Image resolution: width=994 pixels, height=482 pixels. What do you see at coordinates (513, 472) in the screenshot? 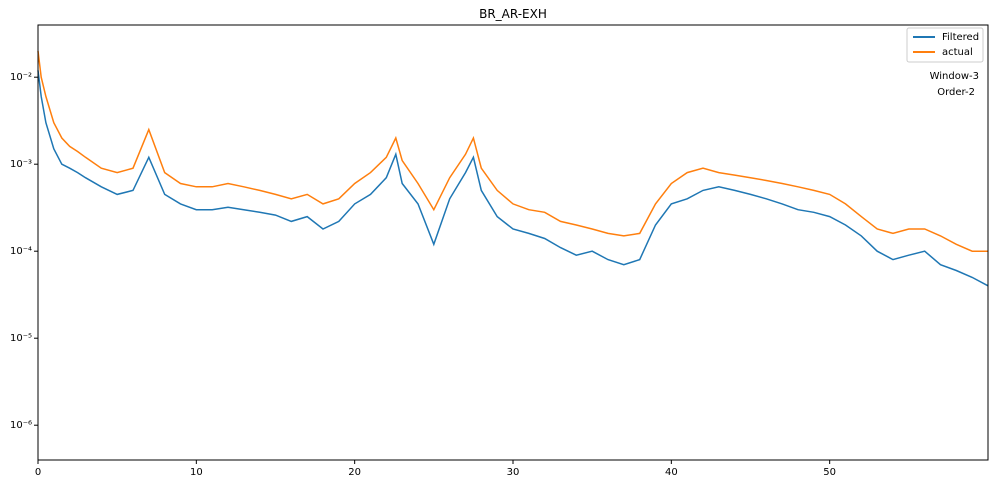
I see `x-tick-label: 30` at bounding box center [513, 472].